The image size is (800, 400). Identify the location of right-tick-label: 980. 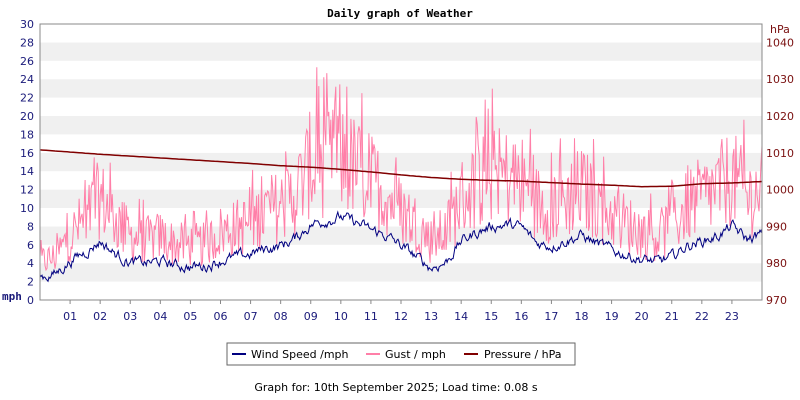
(776, 263).